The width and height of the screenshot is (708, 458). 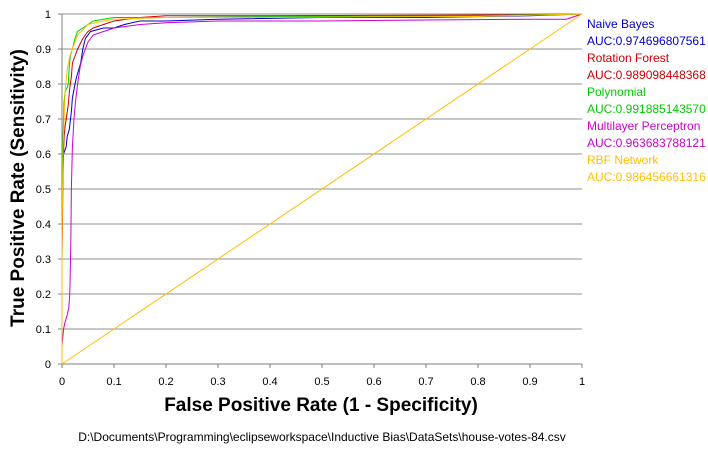 I want to click on x-tick-label: 0.8, so click(x=477, y=382).